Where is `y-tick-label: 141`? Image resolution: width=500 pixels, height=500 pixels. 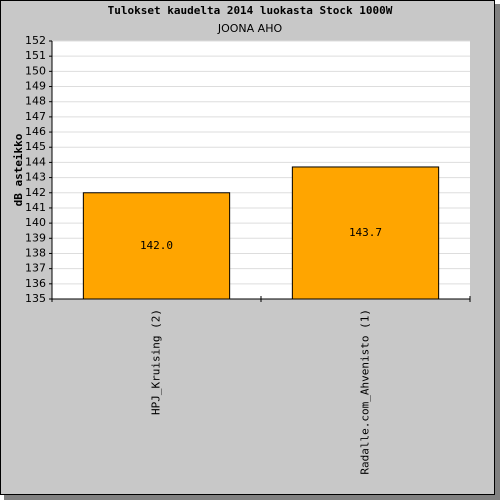
y-tick-label: 141 is located at coordinates (35, 207).